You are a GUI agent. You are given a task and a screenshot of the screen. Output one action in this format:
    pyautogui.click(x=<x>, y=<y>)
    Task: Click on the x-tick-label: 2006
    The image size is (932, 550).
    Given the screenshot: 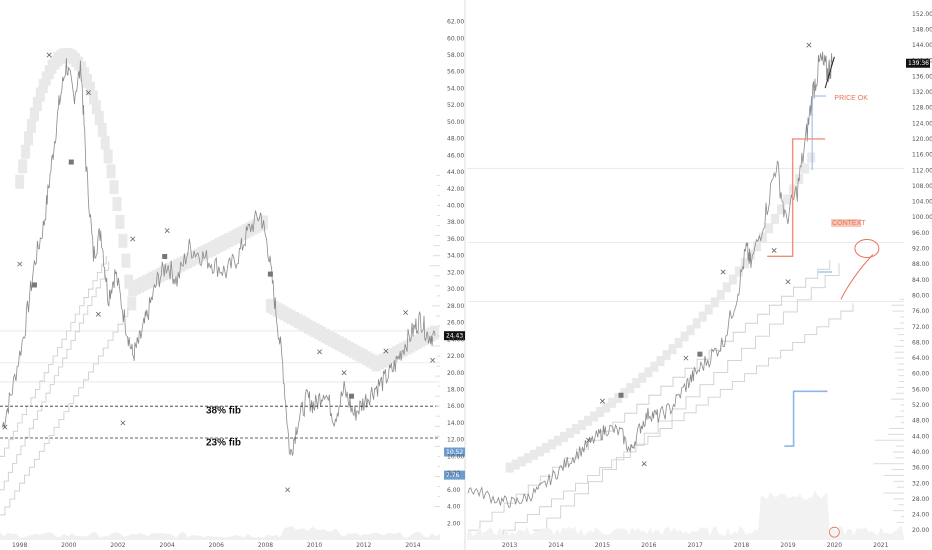 What is the action you would take?
    pyautogui.click(x=216, y=545)
    